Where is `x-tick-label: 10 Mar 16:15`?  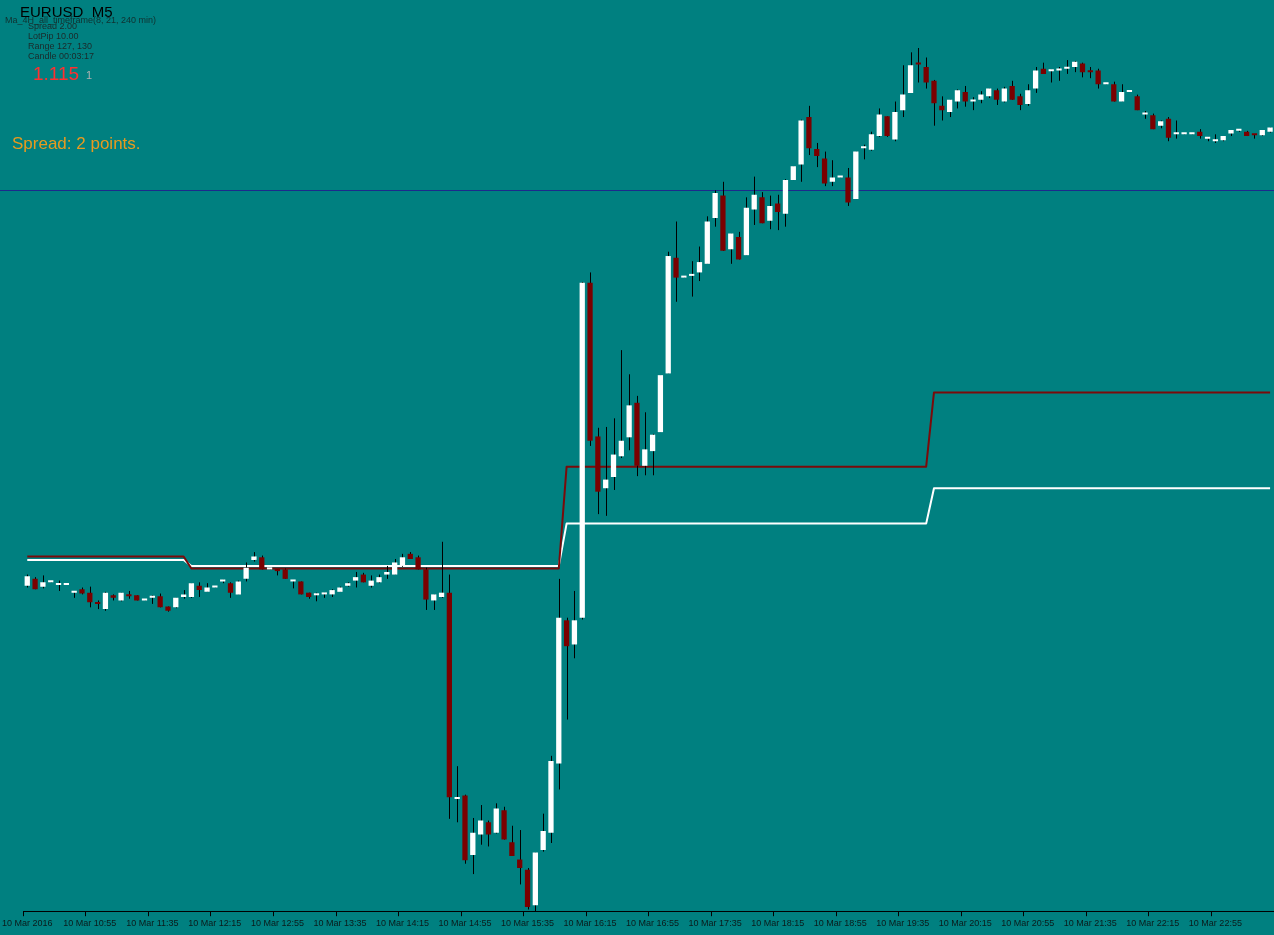
x-tick-label: 10 Mar 16:15 is located at coordinates (590, 923).